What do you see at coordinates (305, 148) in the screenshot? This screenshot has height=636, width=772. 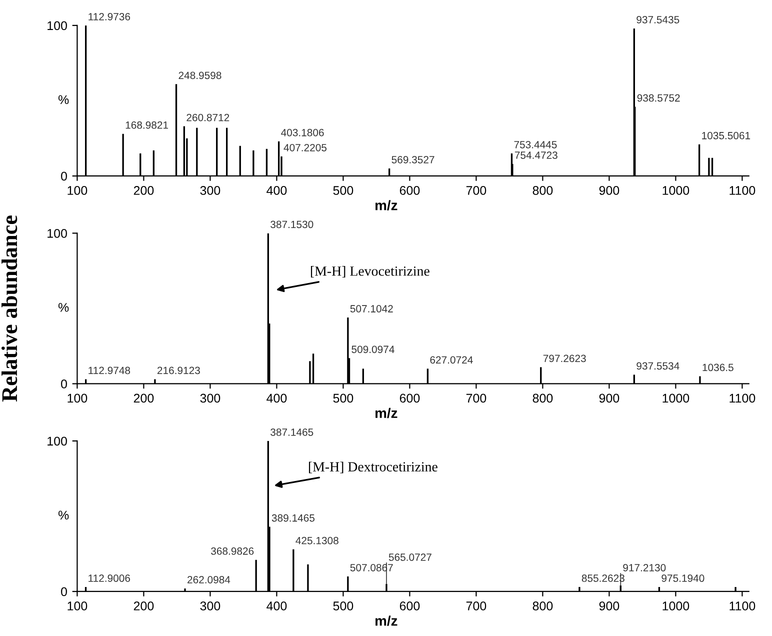 I see `annotation: 407.2205` at bounding box center [305, 148].